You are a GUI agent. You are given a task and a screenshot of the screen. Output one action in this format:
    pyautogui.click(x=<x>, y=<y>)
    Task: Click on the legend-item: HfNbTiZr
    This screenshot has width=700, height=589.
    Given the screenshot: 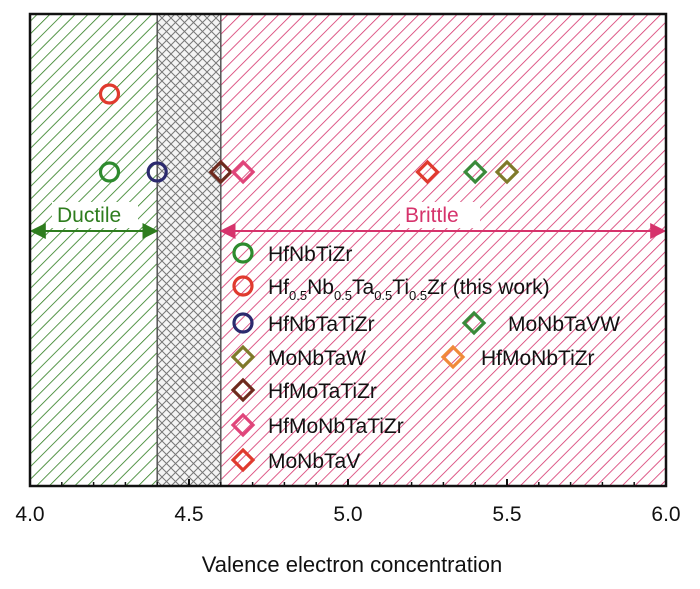 What is the action you would take?
    pyautogui.click(x=292, y=254)
    